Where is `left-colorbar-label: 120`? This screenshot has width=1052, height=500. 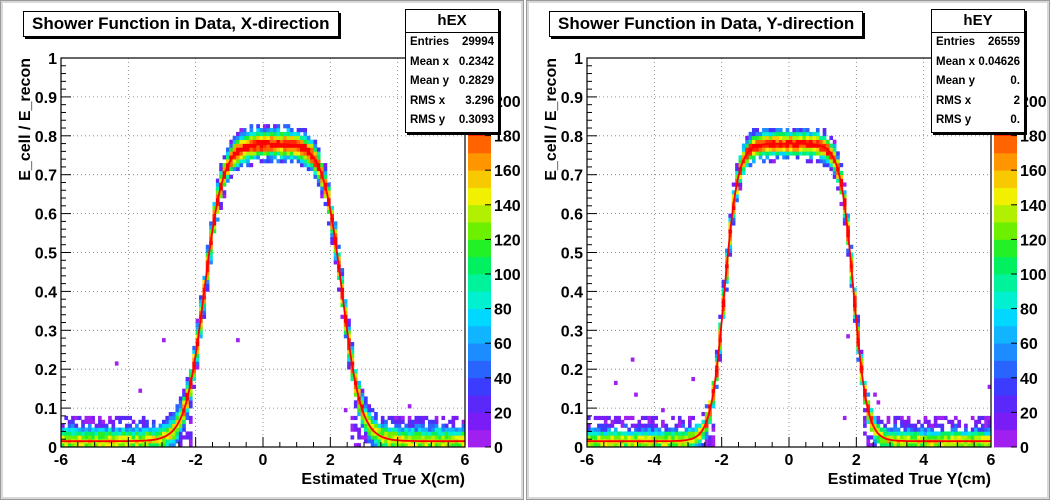
left-colorbar-label: 120 is located at coordinates (507, 240).